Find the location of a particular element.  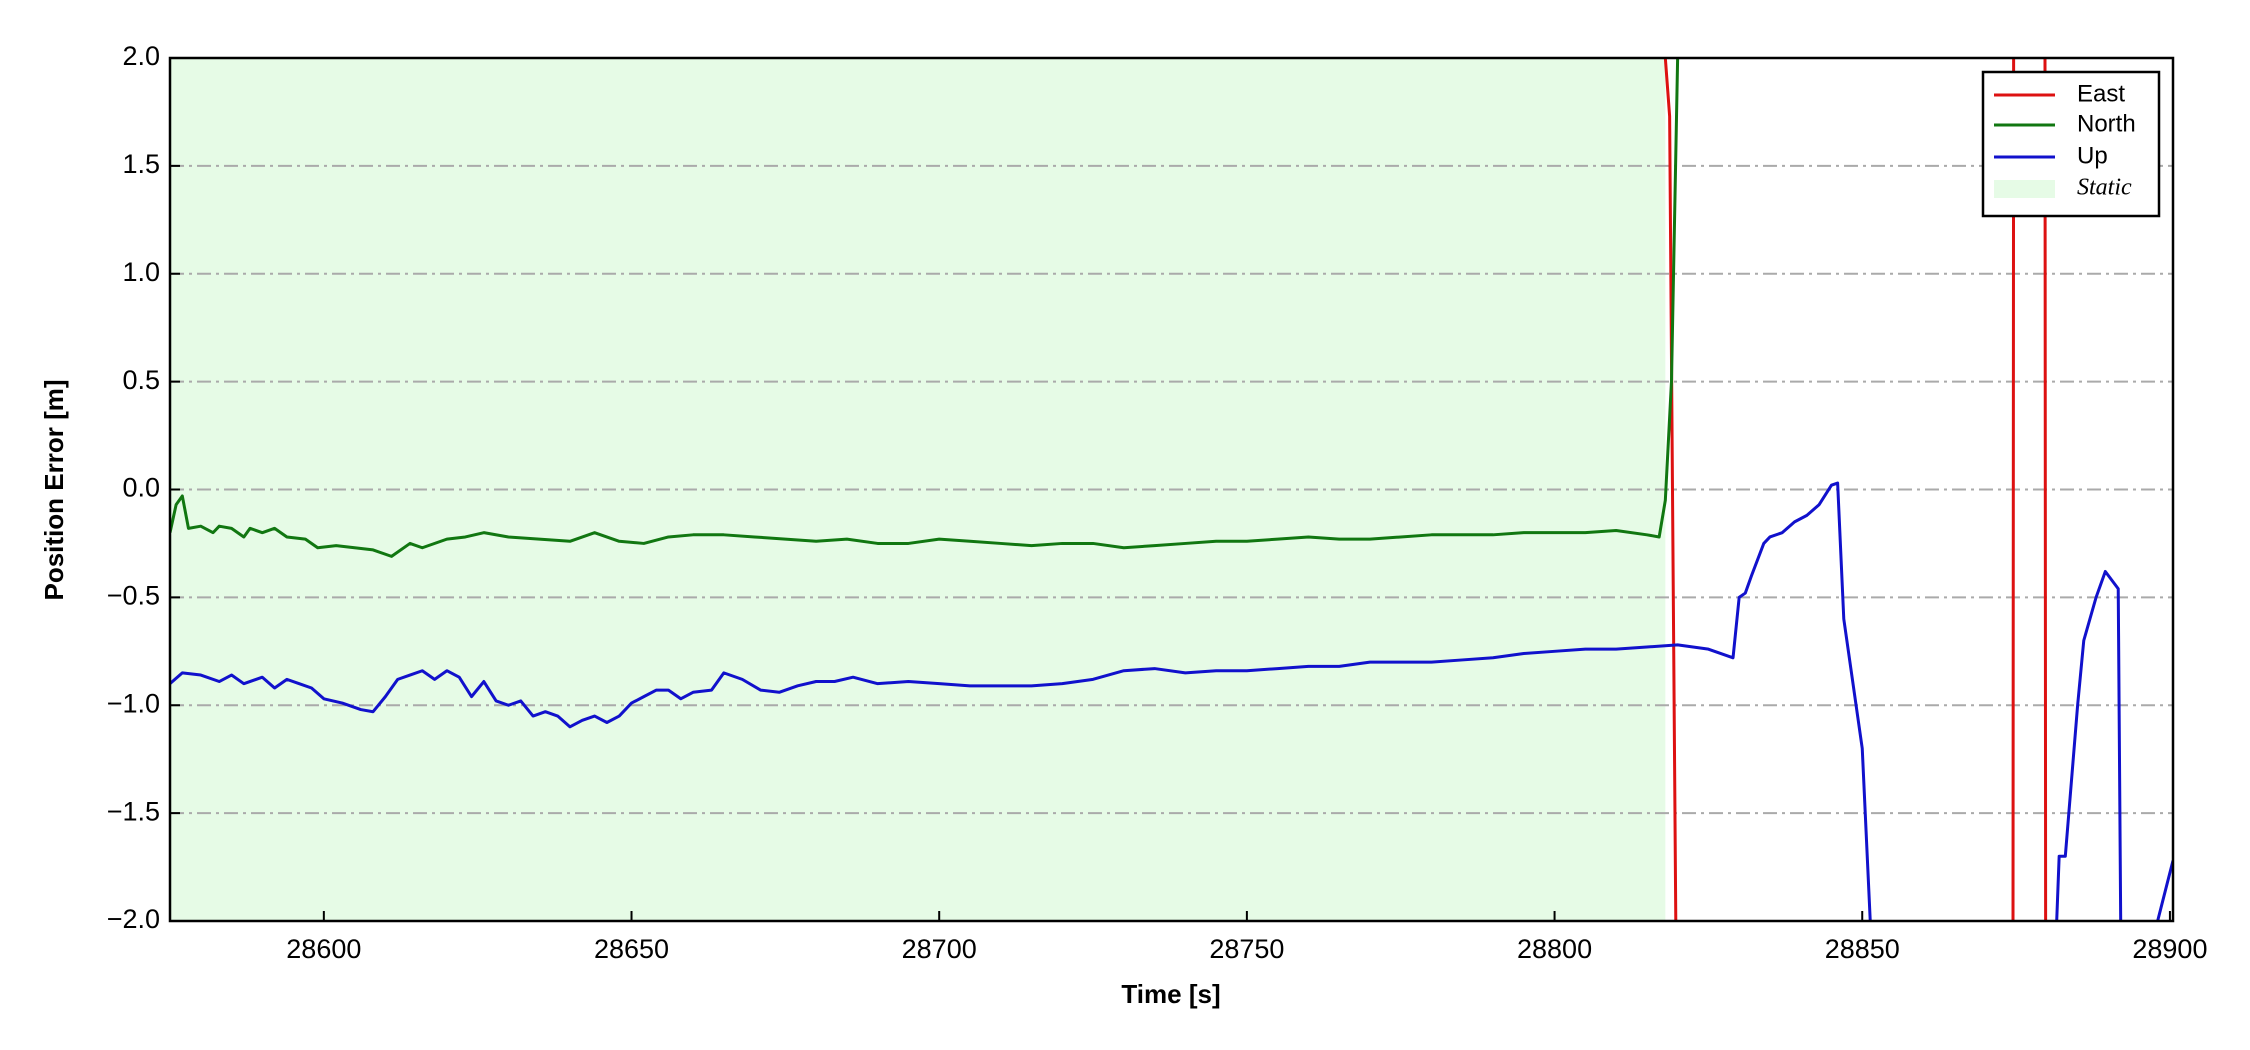

y-tick-label: 1.0 is located at coordinates (141, 272).